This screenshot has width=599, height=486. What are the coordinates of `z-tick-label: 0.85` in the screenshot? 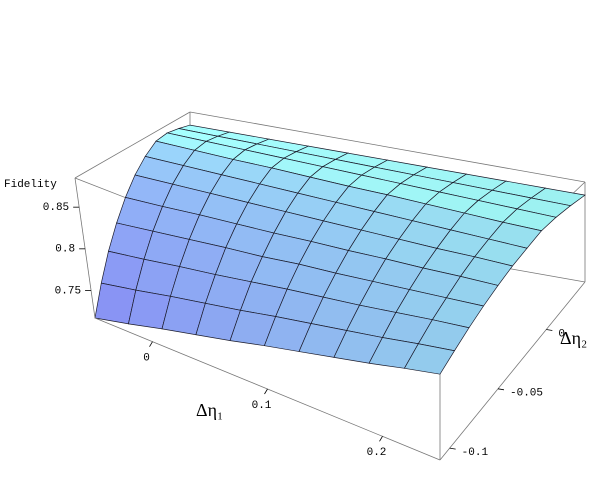 It's located at (56, 208).